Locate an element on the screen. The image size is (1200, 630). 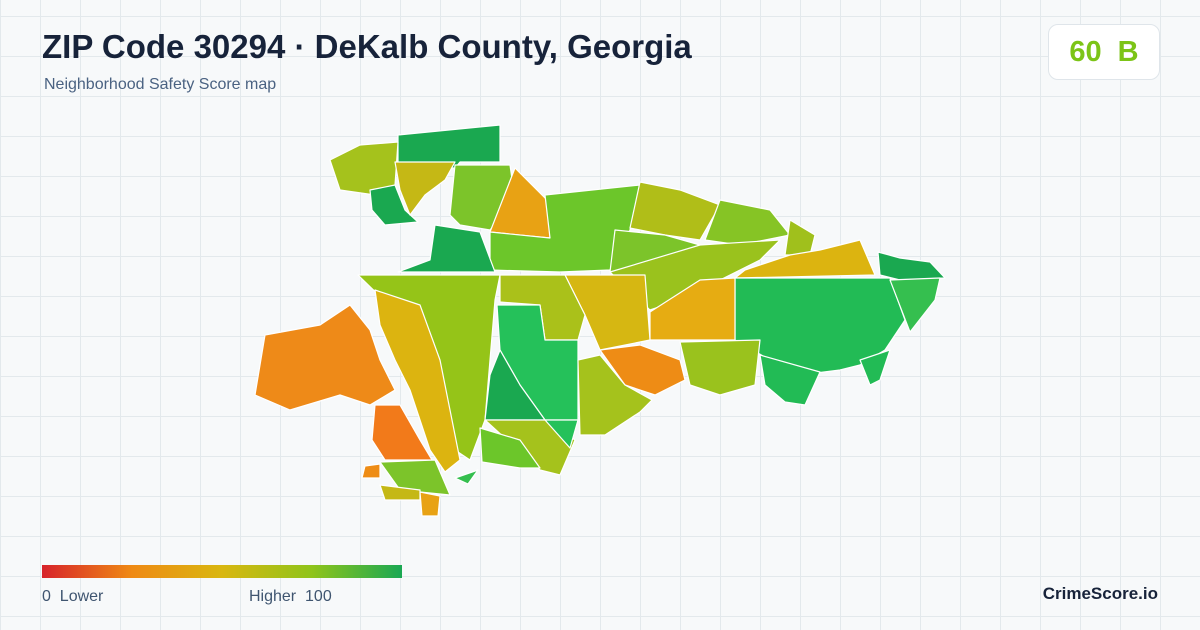
legend-max-label: Higher is located at coordinates (273, 596).